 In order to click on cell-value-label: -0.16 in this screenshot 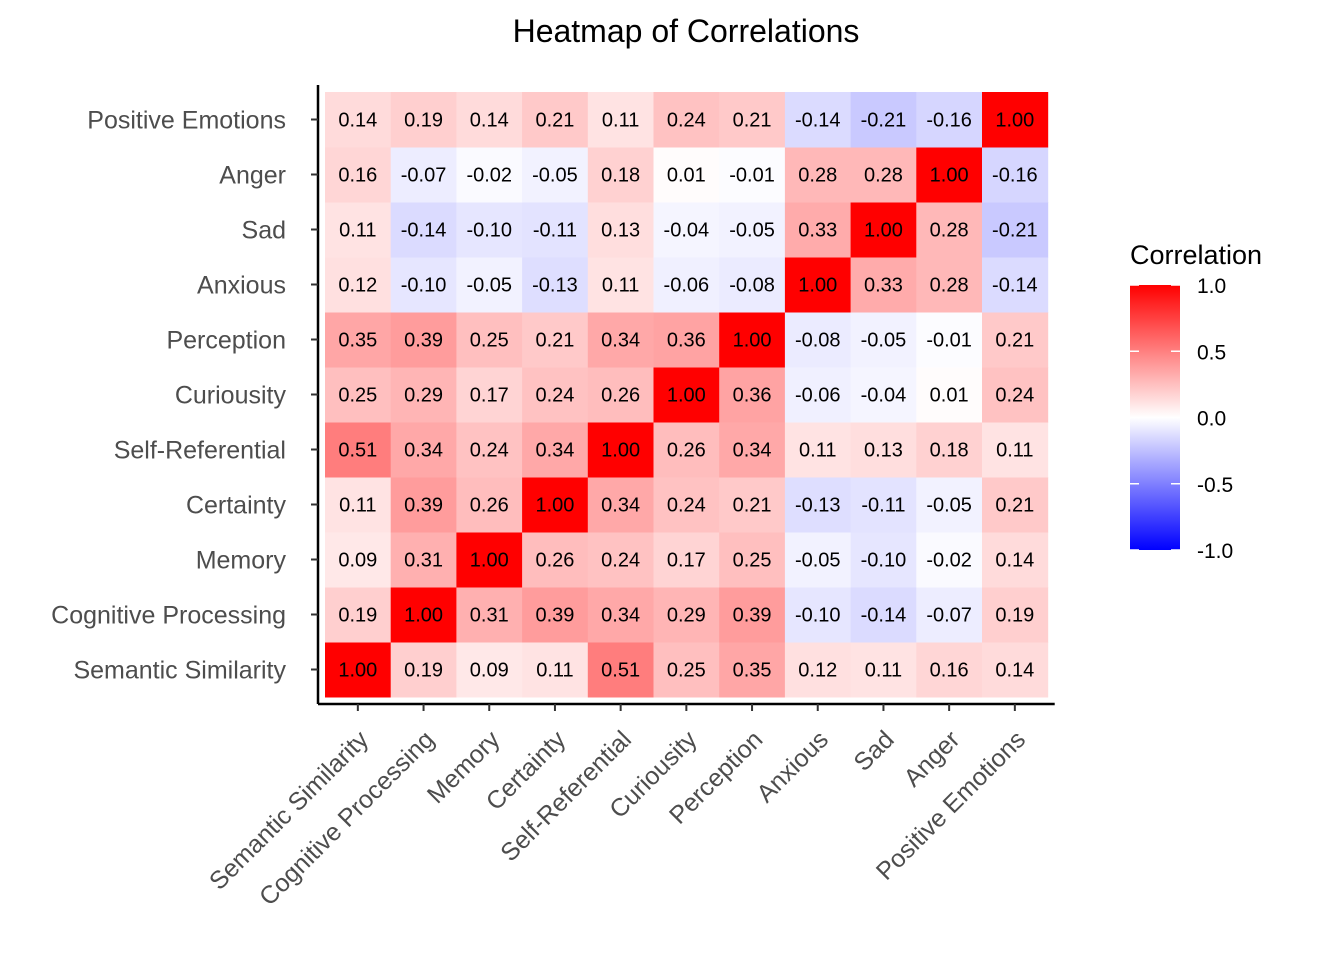, I will do `click(949, 121)`.